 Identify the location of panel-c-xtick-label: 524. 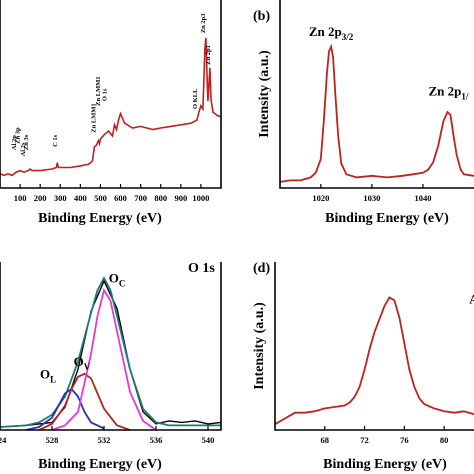
(3, 440).